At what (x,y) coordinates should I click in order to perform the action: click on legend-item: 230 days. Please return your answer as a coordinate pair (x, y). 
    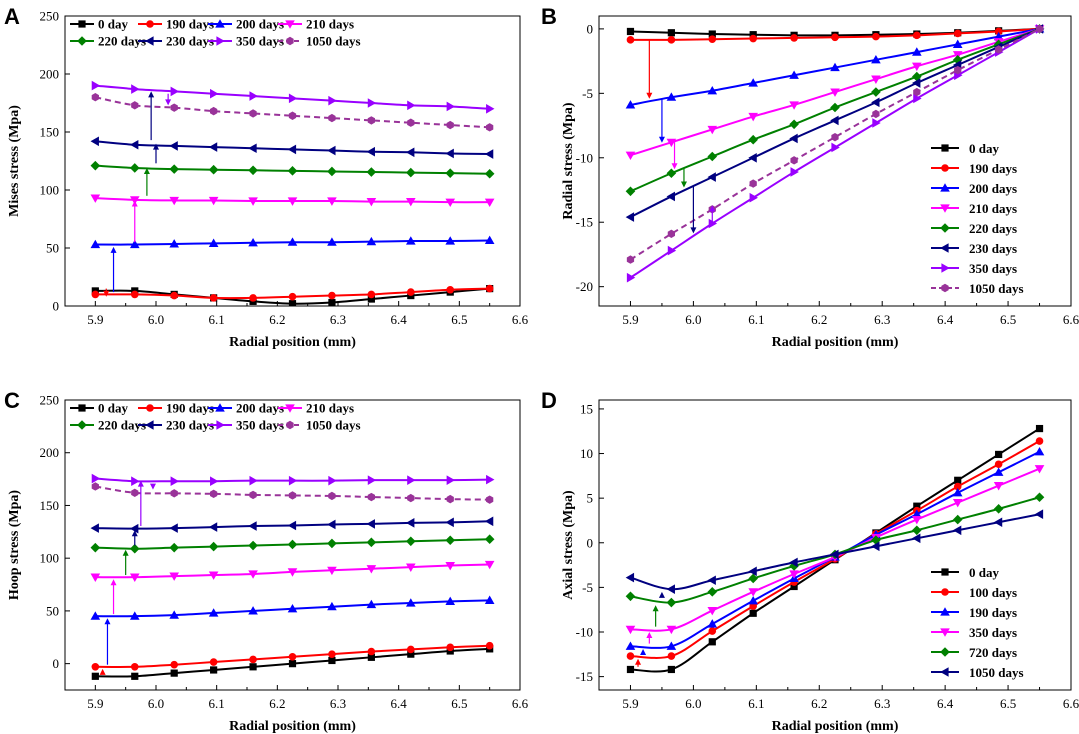
    Looking at the image, I should click on (176, 41).